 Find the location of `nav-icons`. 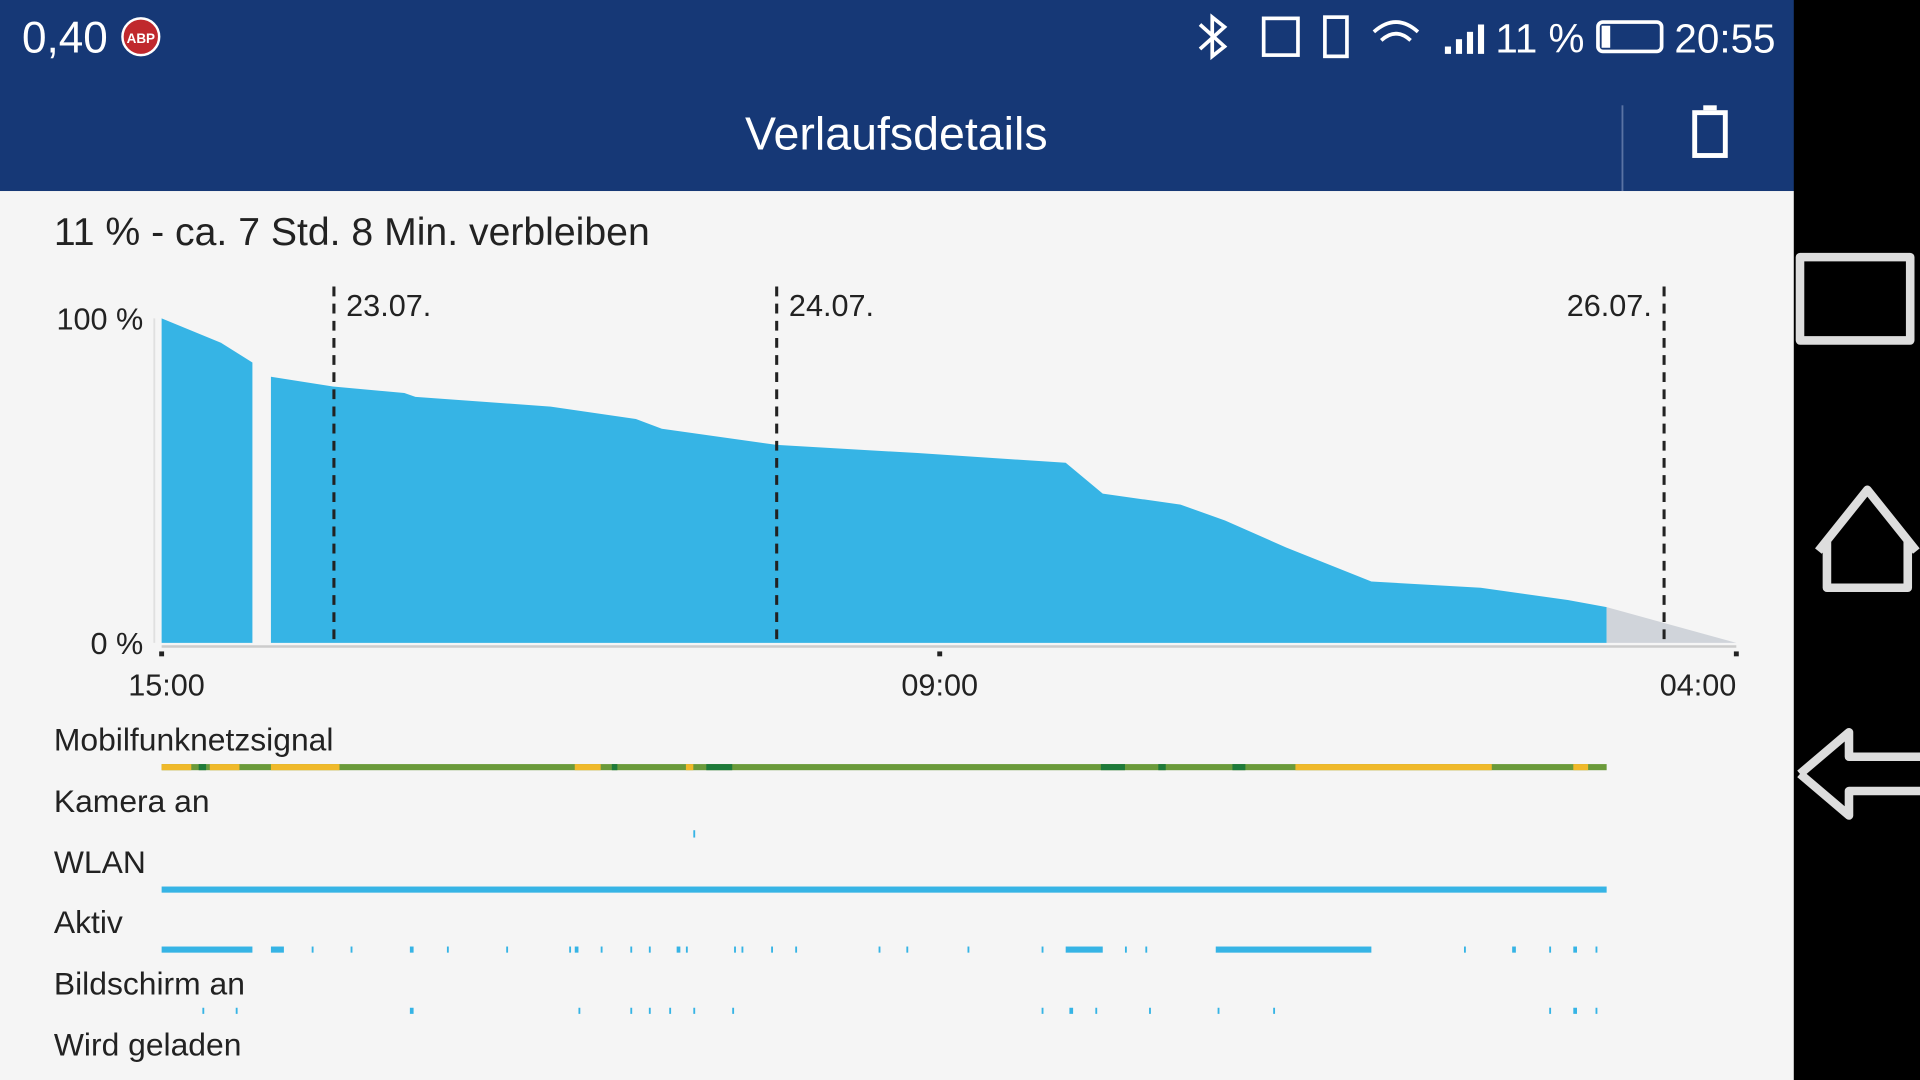

nav-icons is located at coordinates (1857, 536).